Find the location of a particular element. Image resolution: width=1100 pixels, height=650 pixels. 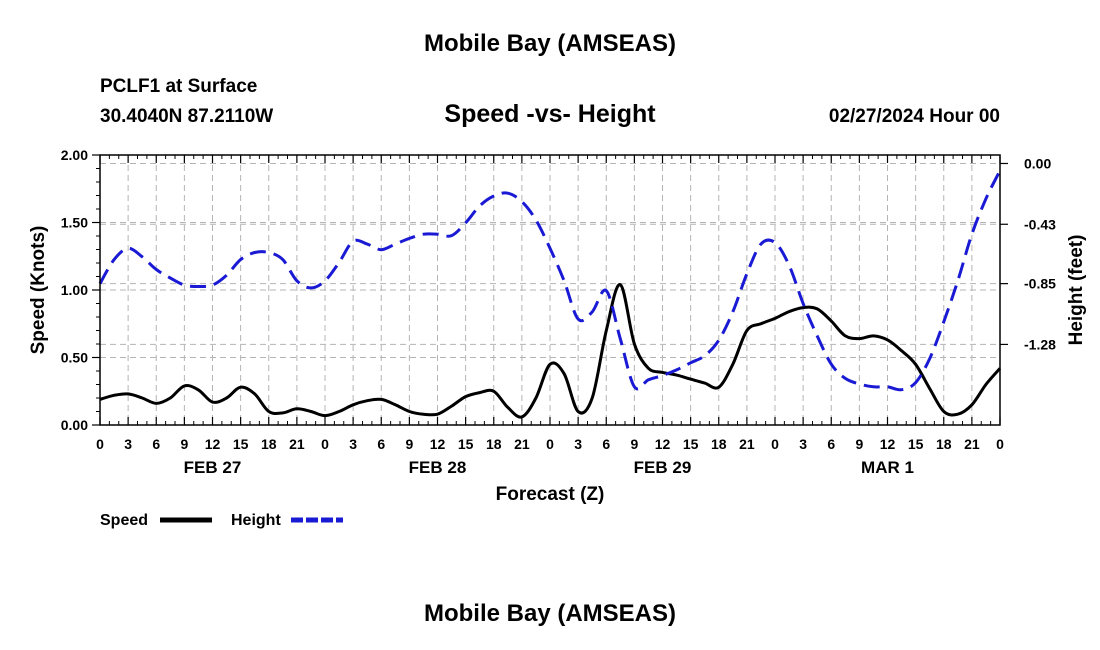

legend: Speed Height is located at coordinates (221, 520).